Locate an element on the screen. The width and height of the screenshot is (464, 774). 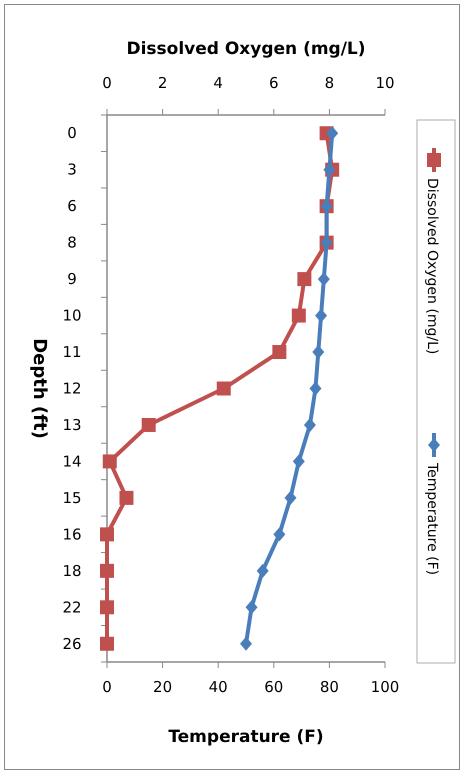
x-tick-label: 100 is located at coordinates (385, 687).